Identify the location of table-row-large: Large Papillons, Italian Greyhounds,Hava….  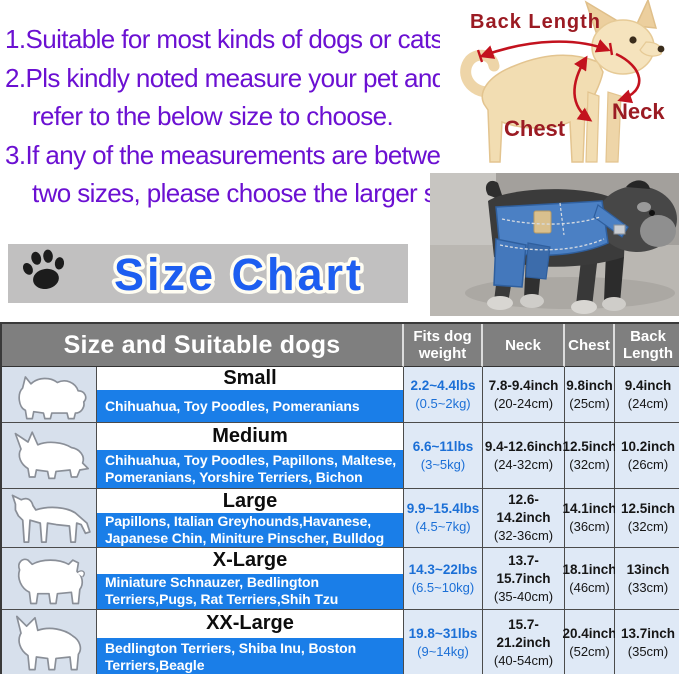
(250, 518).